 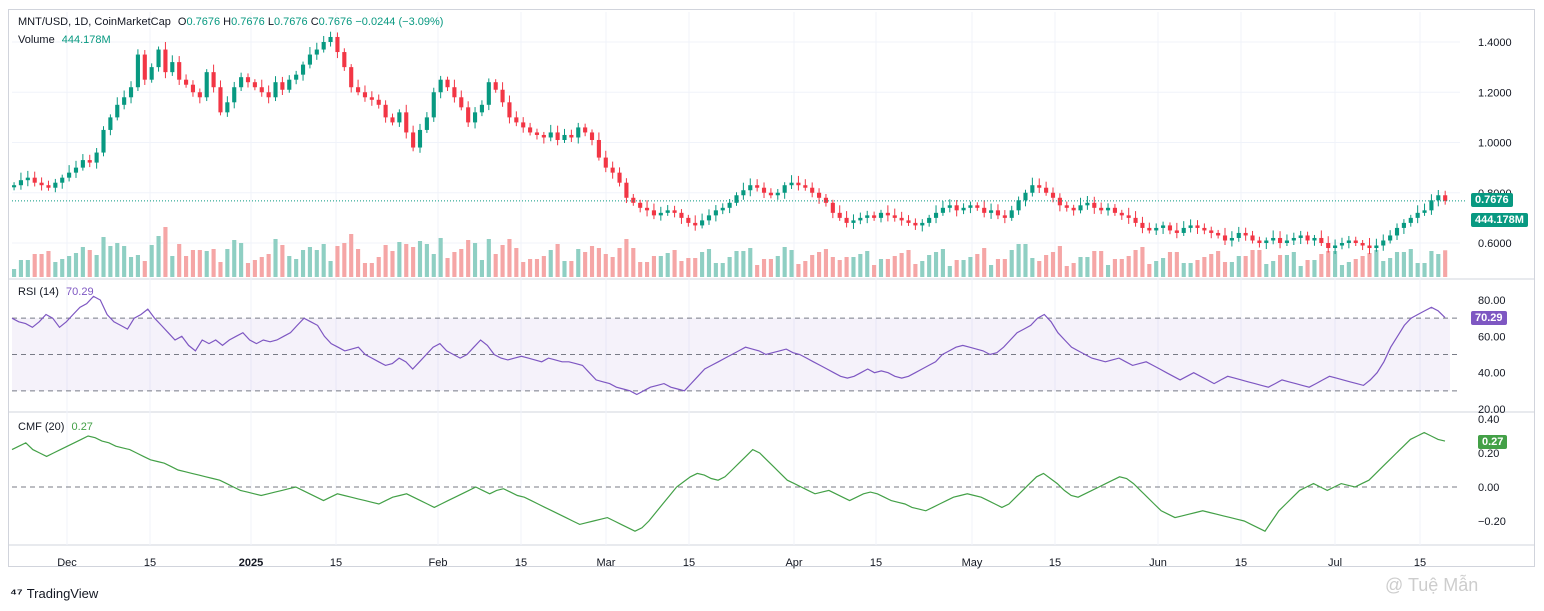 I want to click on date-axis-tick: 15, so click(x=521, y=563).